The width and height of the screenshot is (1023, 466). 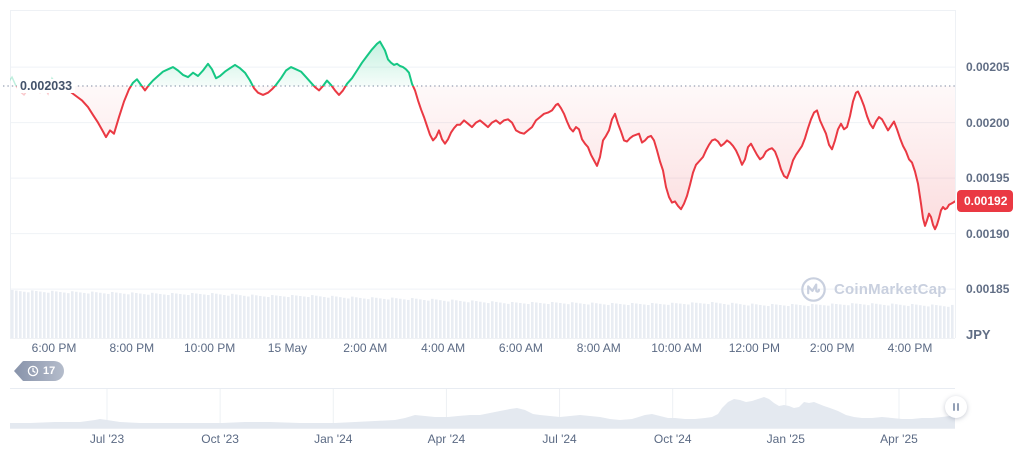 I want to click on y-axis-tick-label: 0.00190, so click(x=988, y=233).